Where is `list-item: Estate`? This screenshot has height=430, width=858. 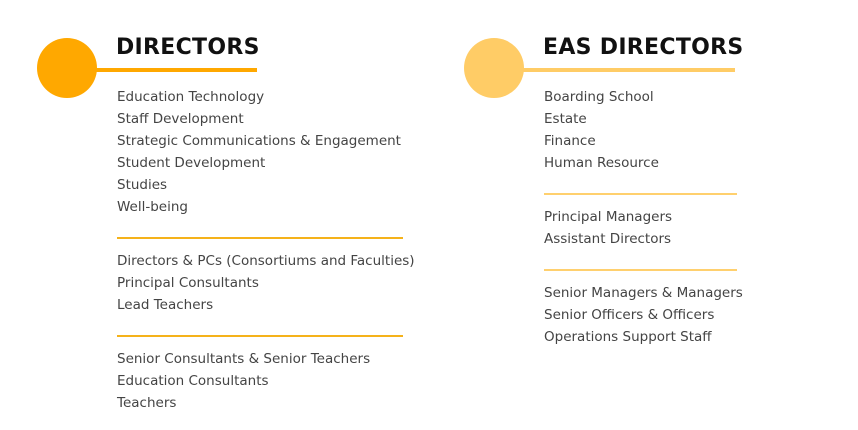 list-item: Estate is located at coordinates (565, 119).